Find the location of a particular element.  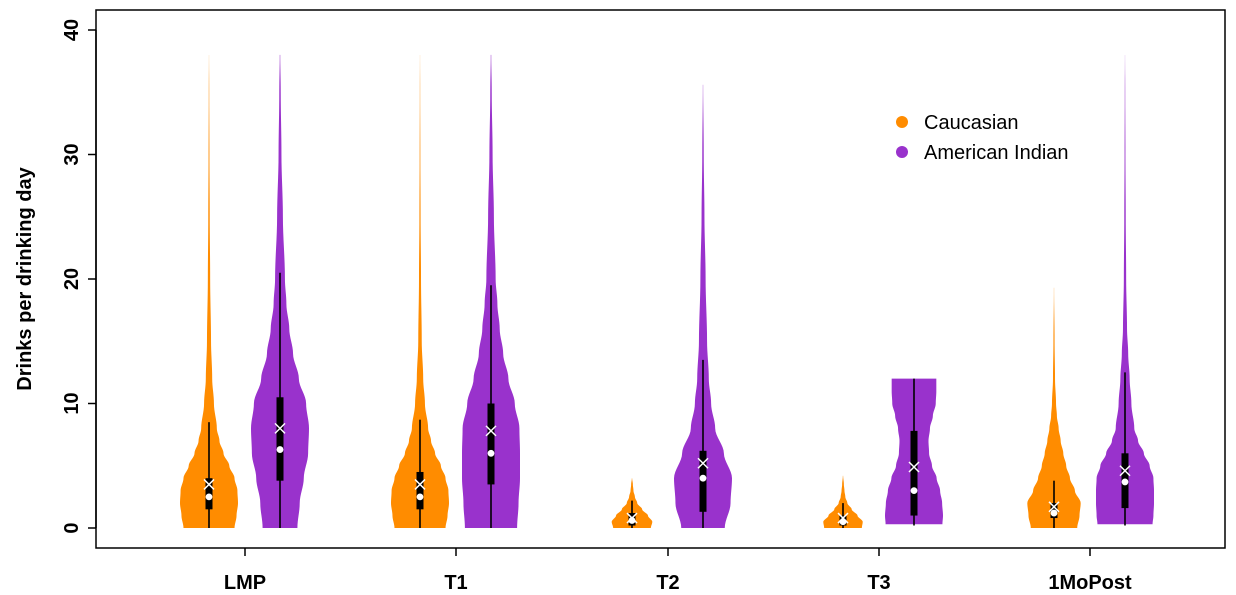

violin-american-indian-1mopost is located at coordinates (1125, 290).